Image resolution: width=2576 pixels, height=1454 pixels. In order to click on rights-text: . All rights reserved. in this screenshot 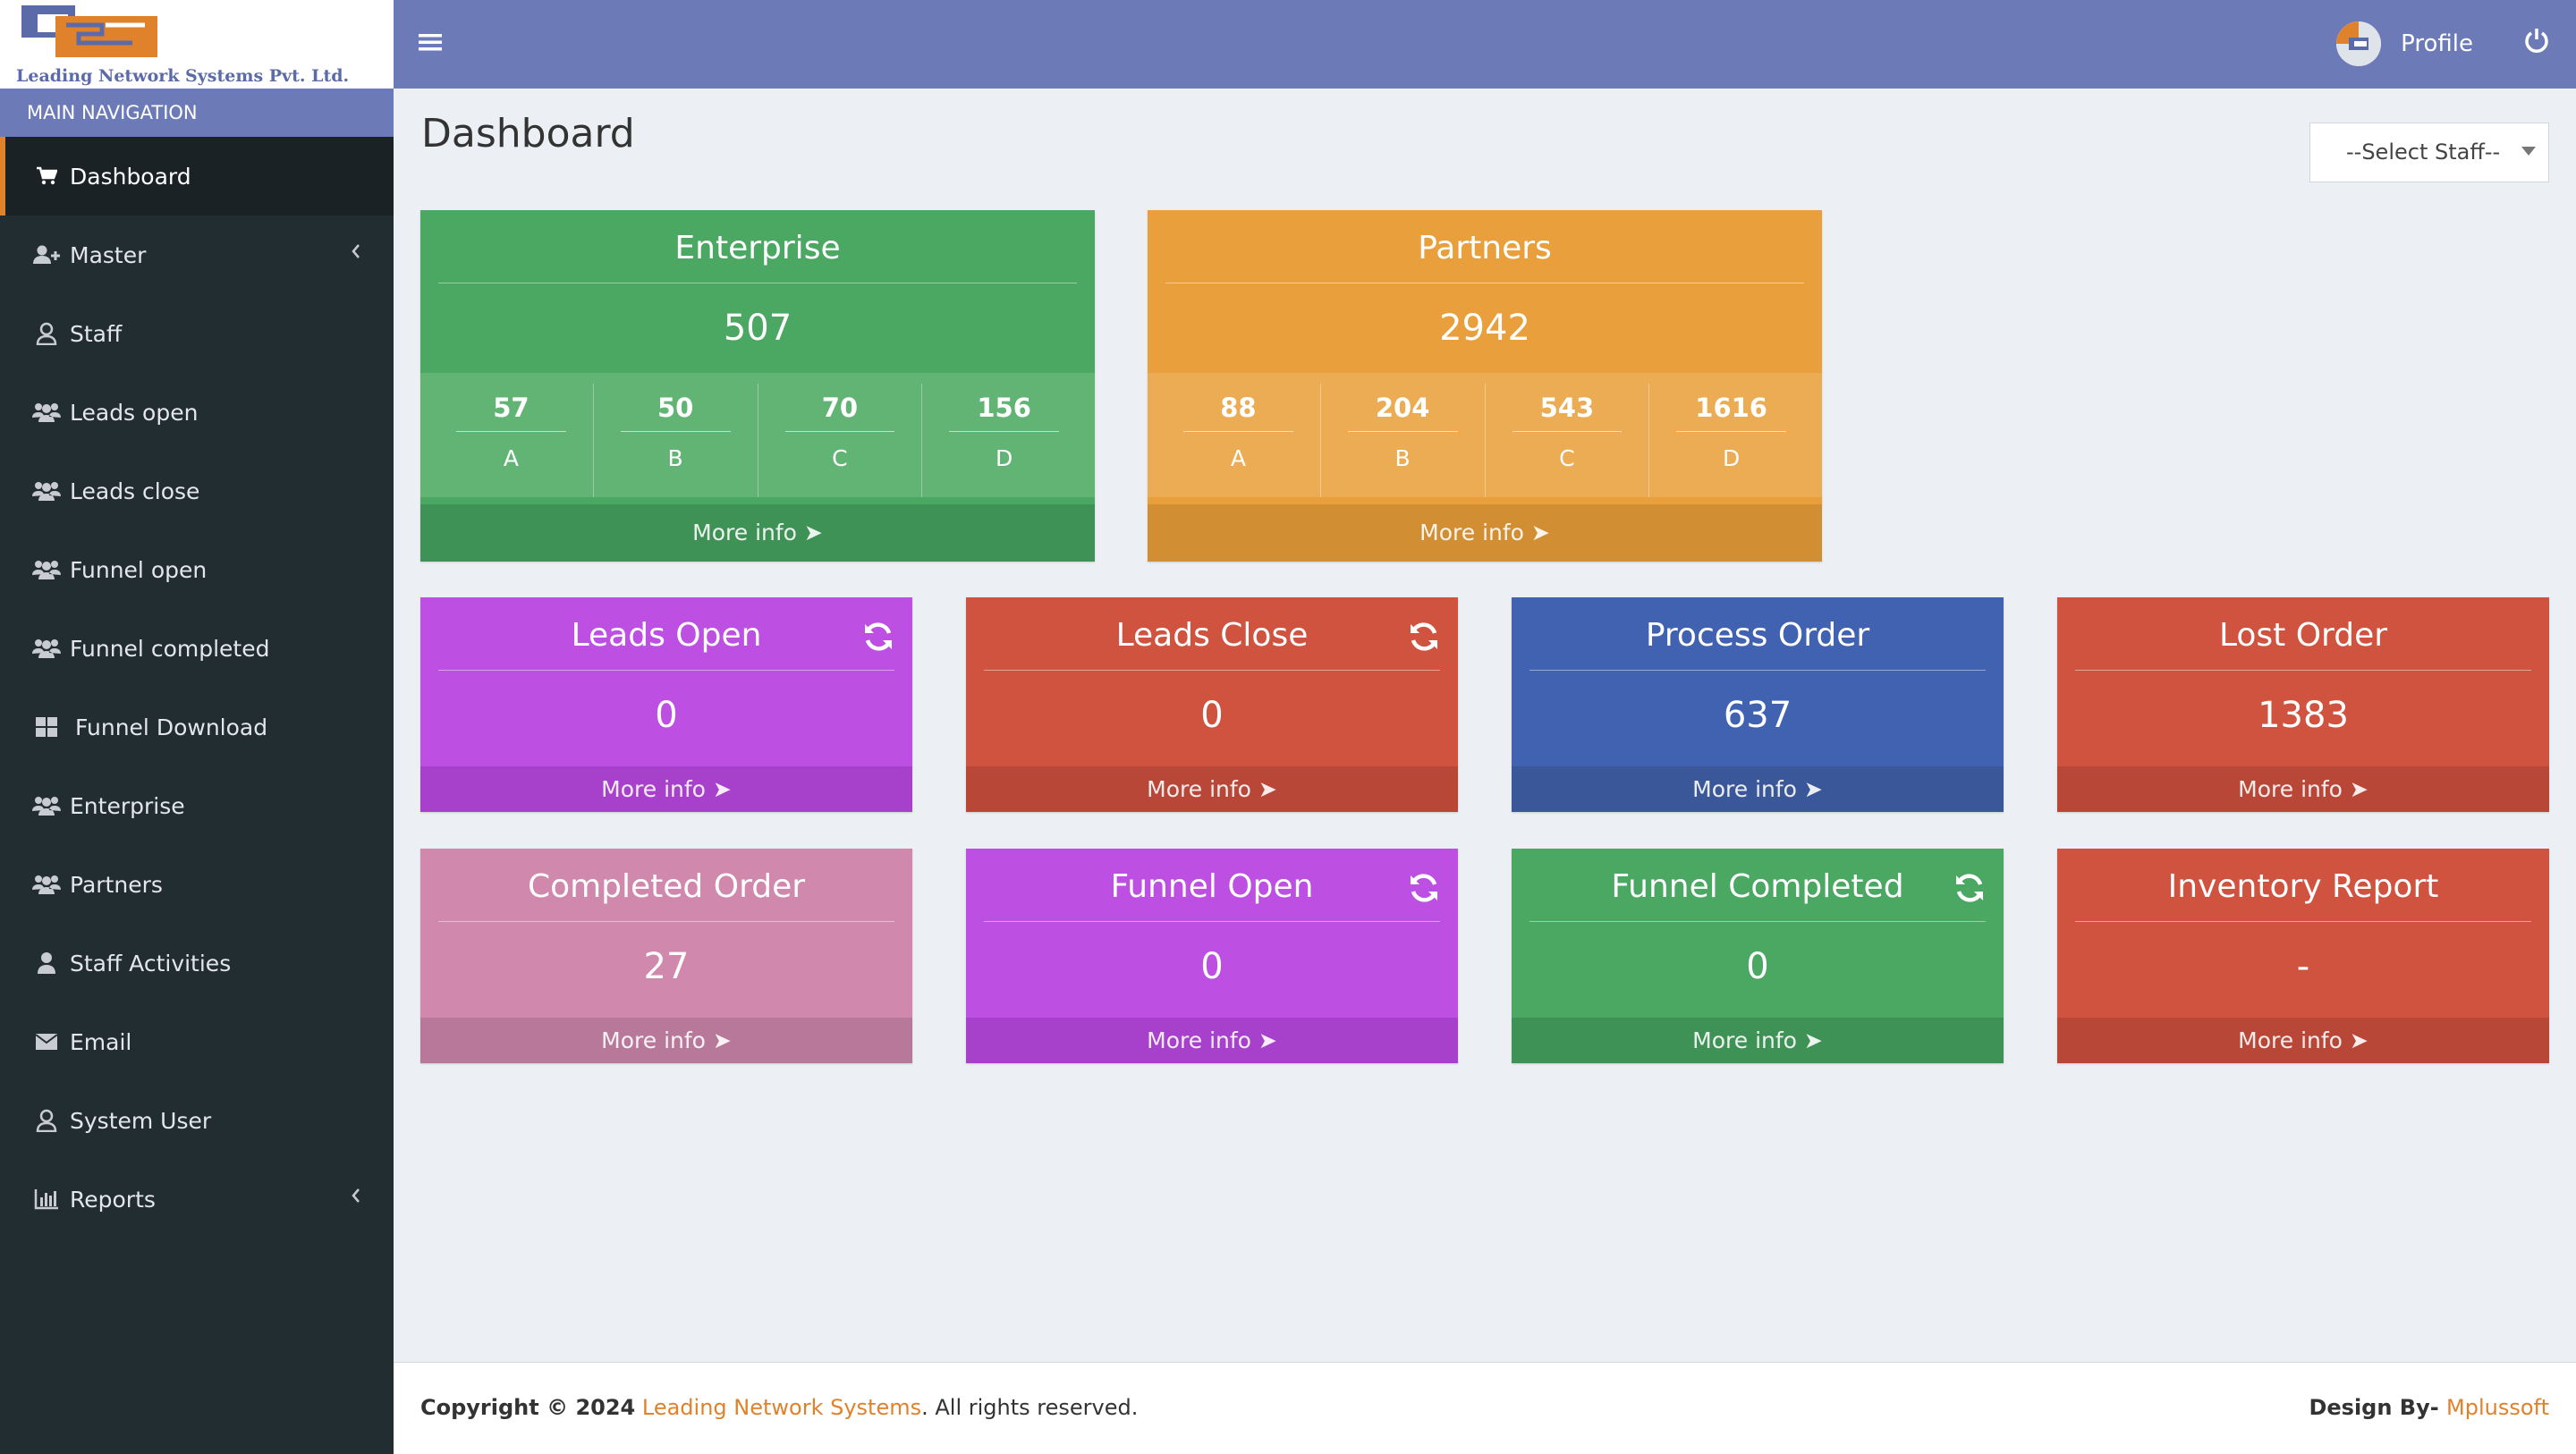, I will do `click(1030, 1407)`.